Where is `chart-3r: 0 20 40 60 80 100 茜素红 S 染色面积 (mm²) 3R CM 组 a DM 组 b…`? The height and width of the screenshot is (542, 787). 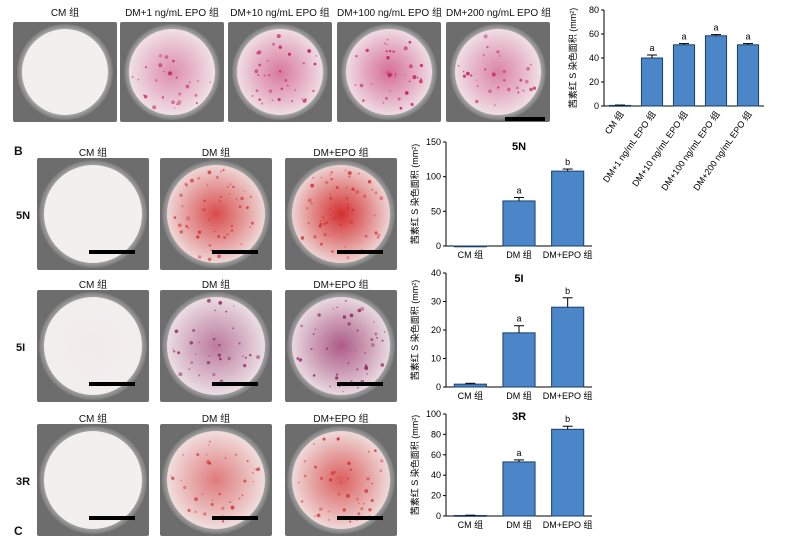
chart-3r: 0 20 40 60 80 100 茜素红 S 染色面积 (mm²) 3R CM 组 a DM 组 b… is located at coordinates (501, 469).